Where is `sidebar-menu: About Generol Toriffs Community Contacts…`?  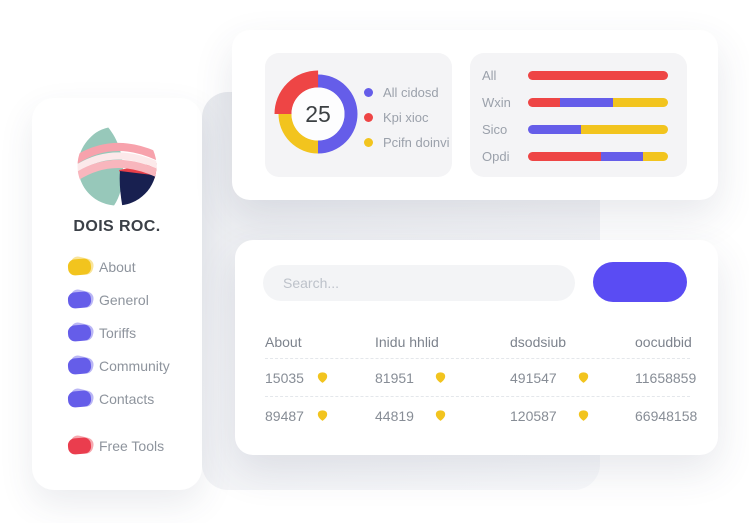
sidebar-menu: About Generol Toriffs Community Contacts… is located at coordinates (134, 356).